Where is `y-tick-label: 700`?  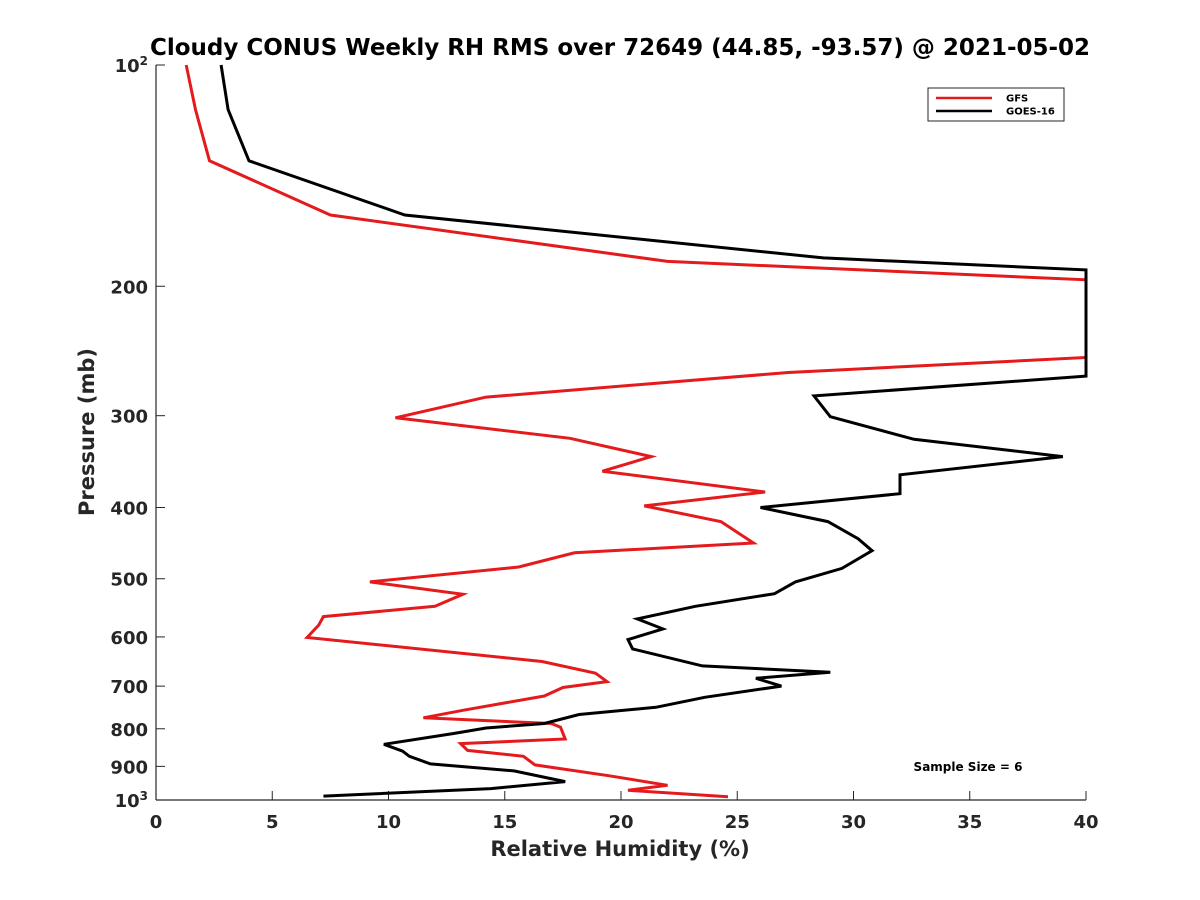
y-tick-label: 700 is located at coordinates (129, 687).